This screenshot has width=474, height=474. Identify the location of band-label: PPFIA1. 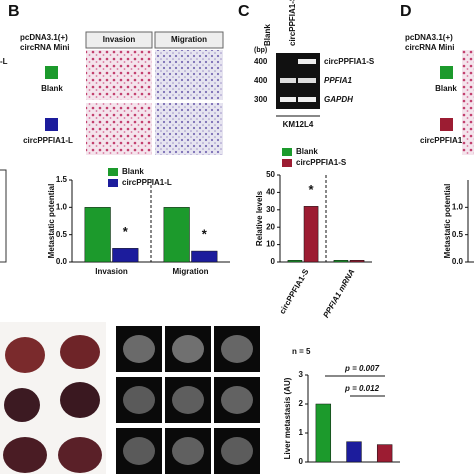
(338, 80).